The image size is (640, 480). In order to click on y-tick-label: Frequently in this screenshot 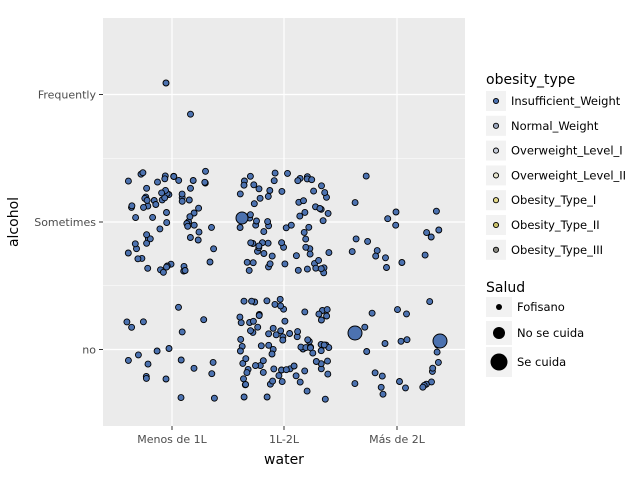, I will do `click(67, 95)`.